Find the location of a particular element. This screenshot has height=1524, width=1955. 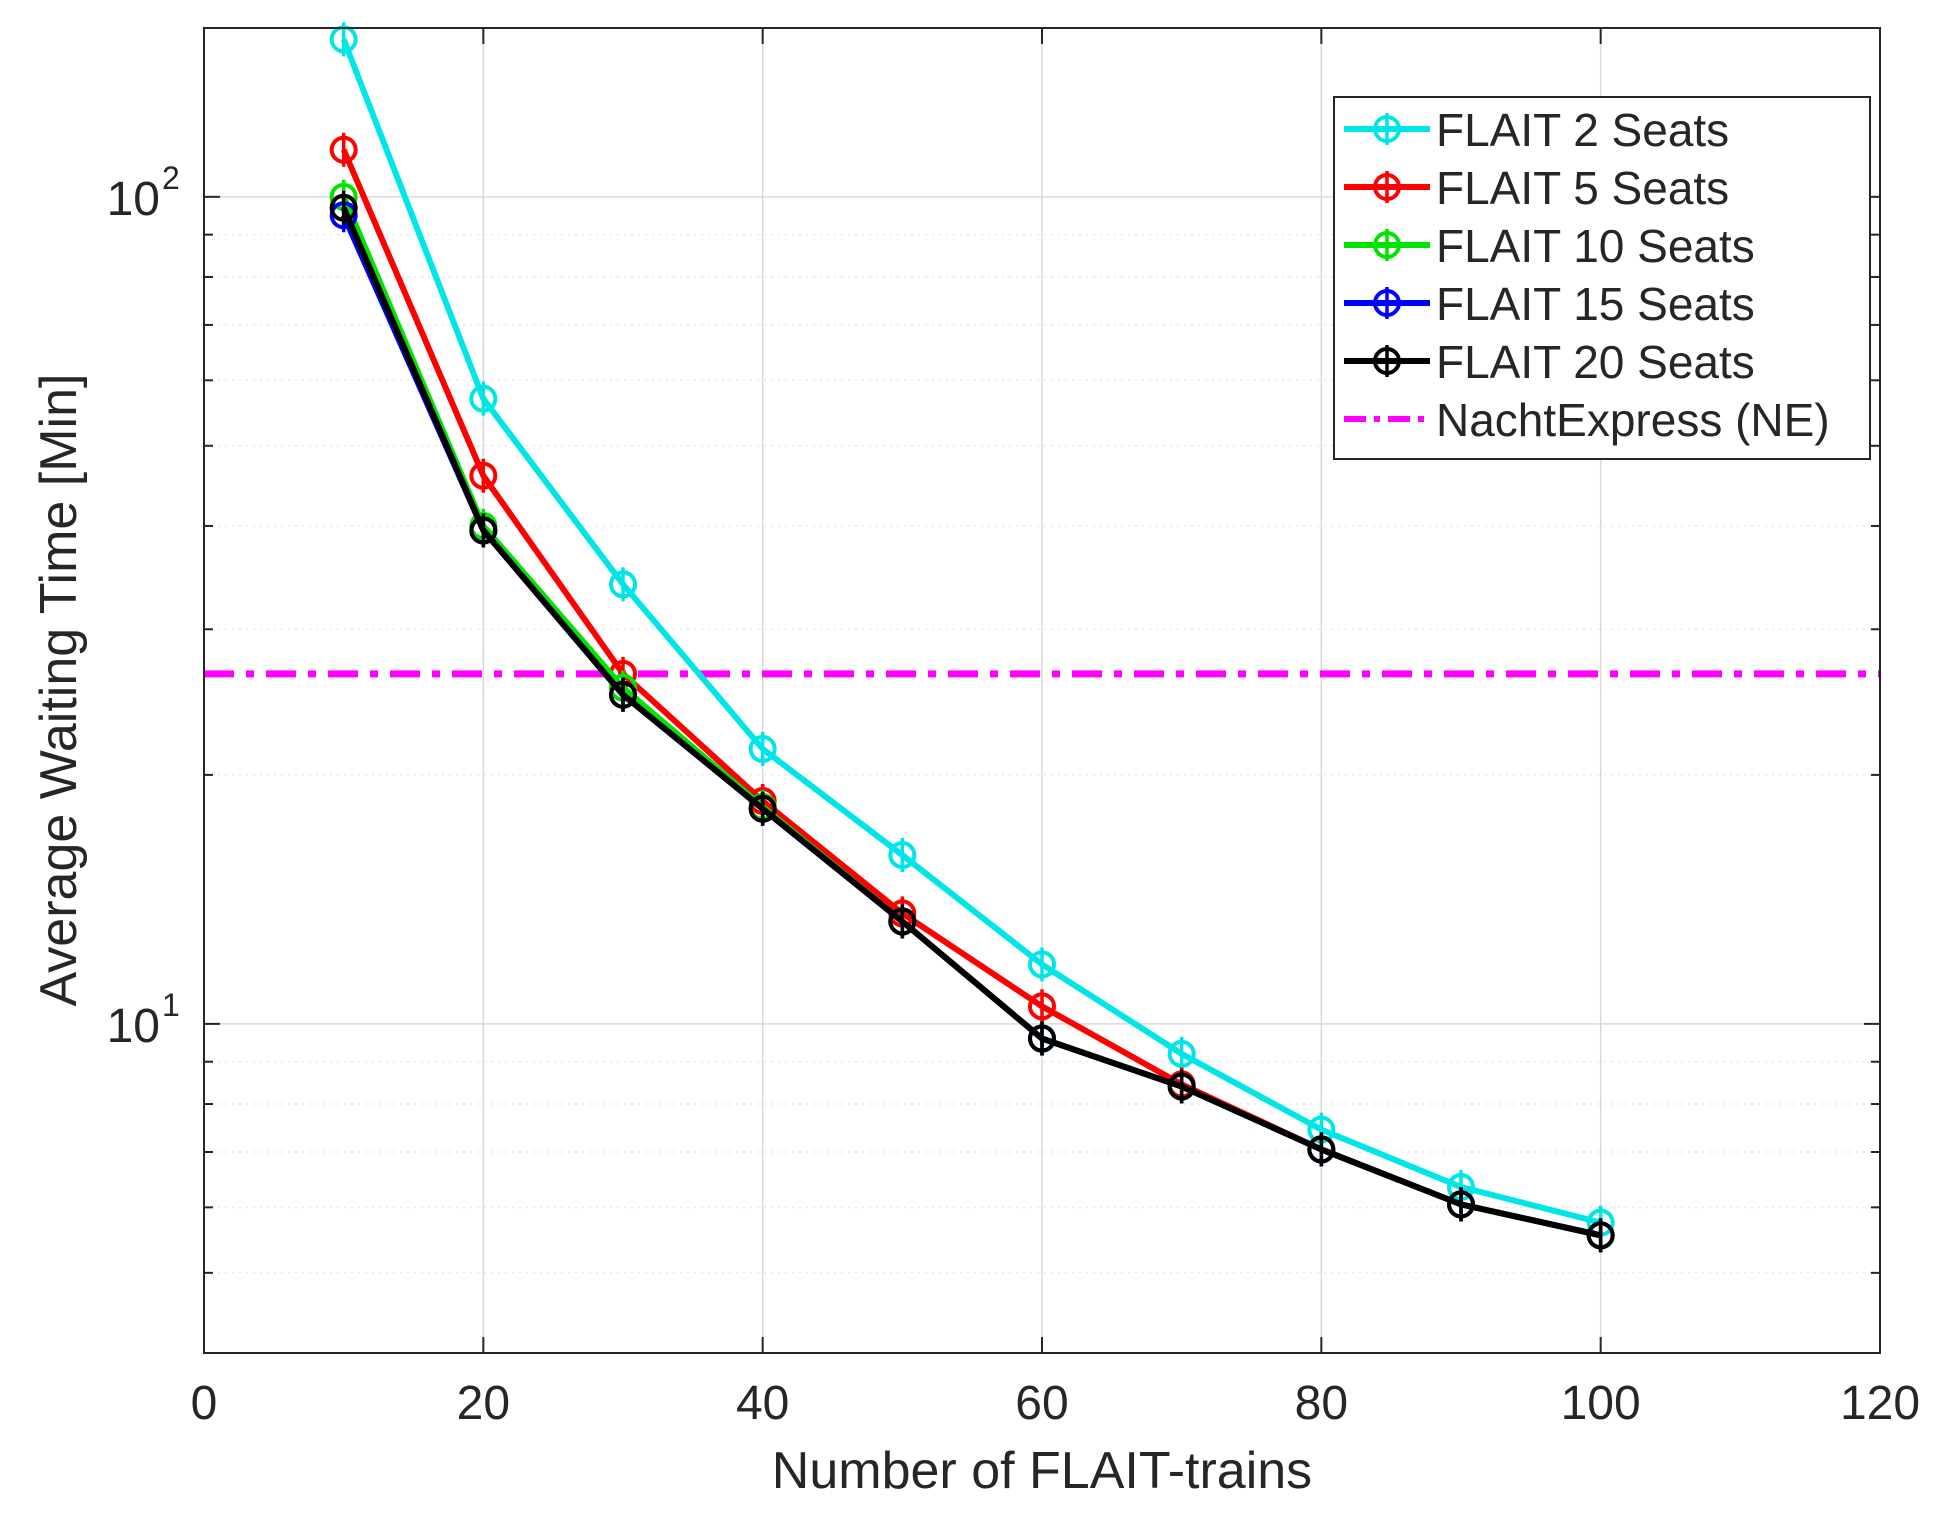

legend-box is located at coordinates (1602, 278).